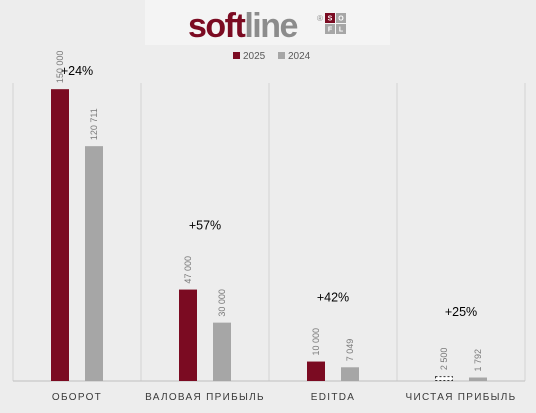  Describe the element at coordinates (205, 397) in the screenshot. I see `category-label-1: ВАЛОВАЯ ПРИБЫЛЬ` at that location.